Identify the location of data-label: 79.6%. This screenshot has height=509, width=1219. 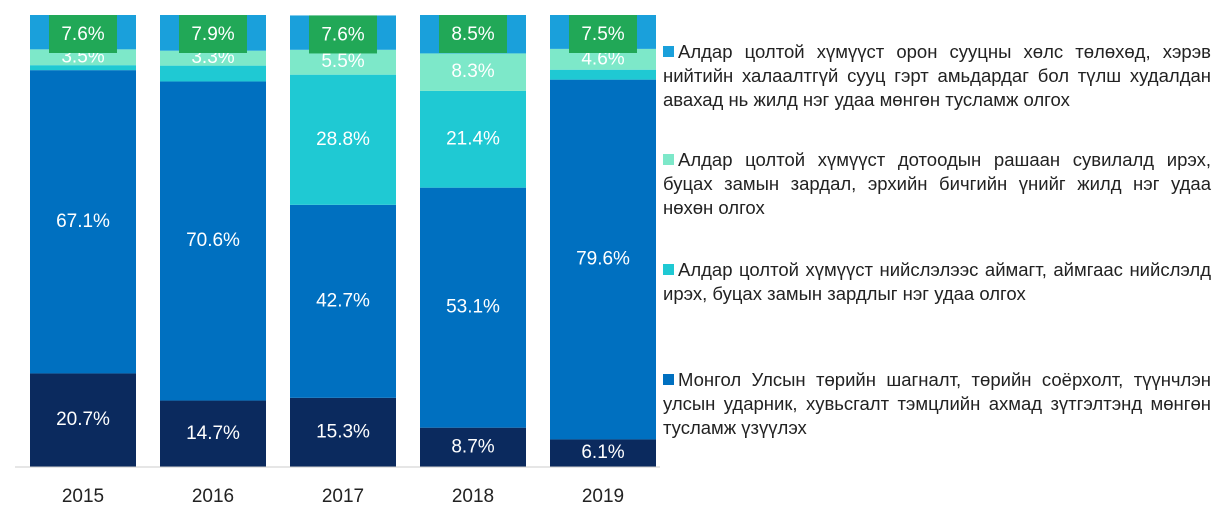
(603, 259).